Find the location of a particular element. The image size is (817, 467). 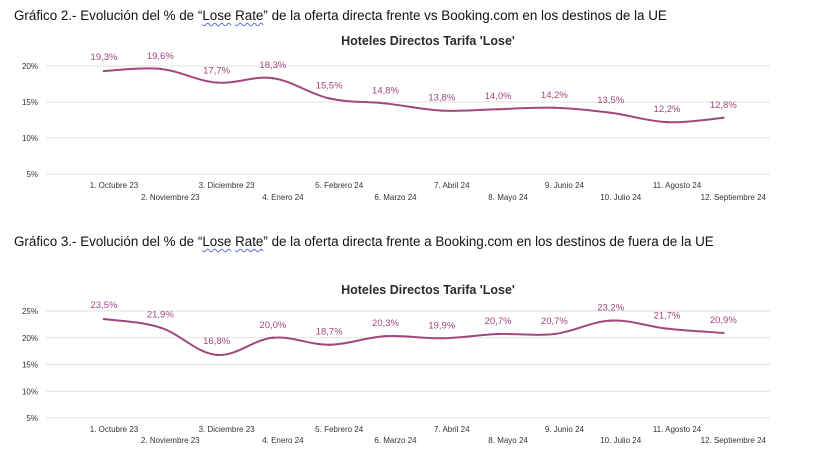

data-label: 18,7% is located at coordinates (329, 332).